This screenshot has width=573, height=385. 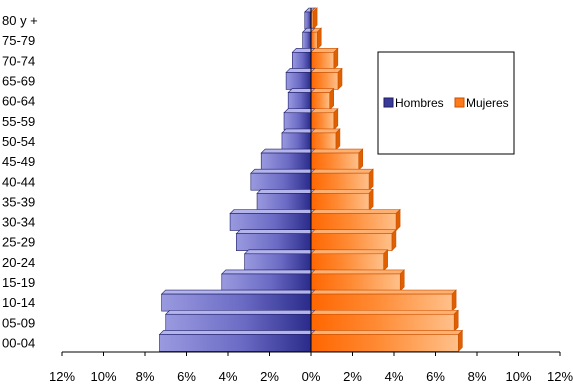 What do you see at coordinates (18, 302) in the screenshot?
I see `y-tick-label: 10-14` at bounding box center [18, 302].